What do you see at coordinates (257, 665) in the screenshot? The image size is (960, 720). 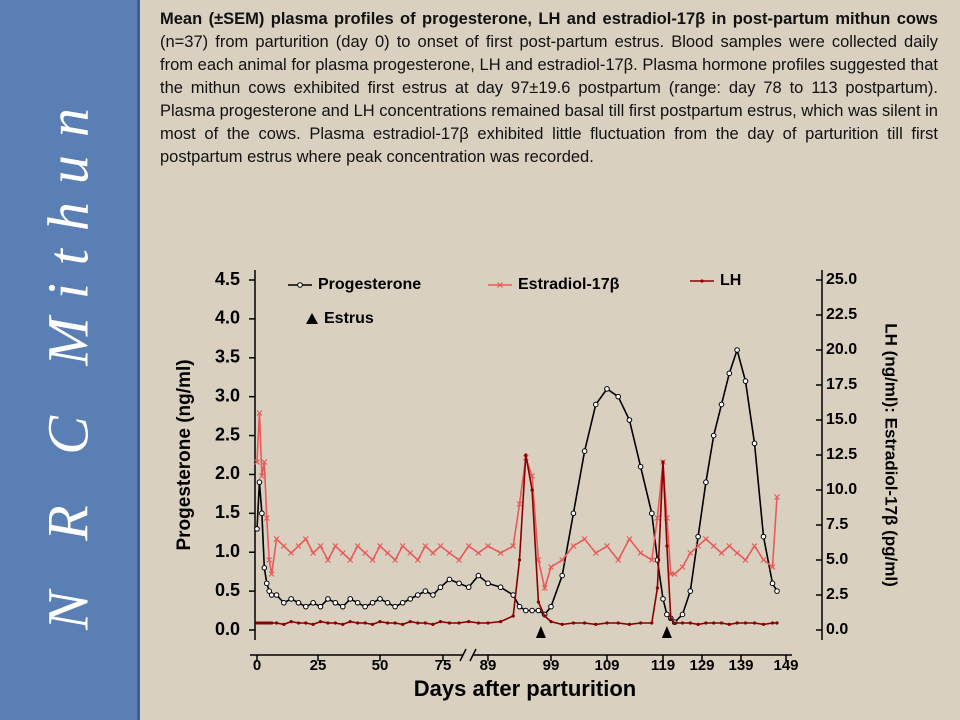 I see `x-tick-label: 0` at bounding box center [257, 665].